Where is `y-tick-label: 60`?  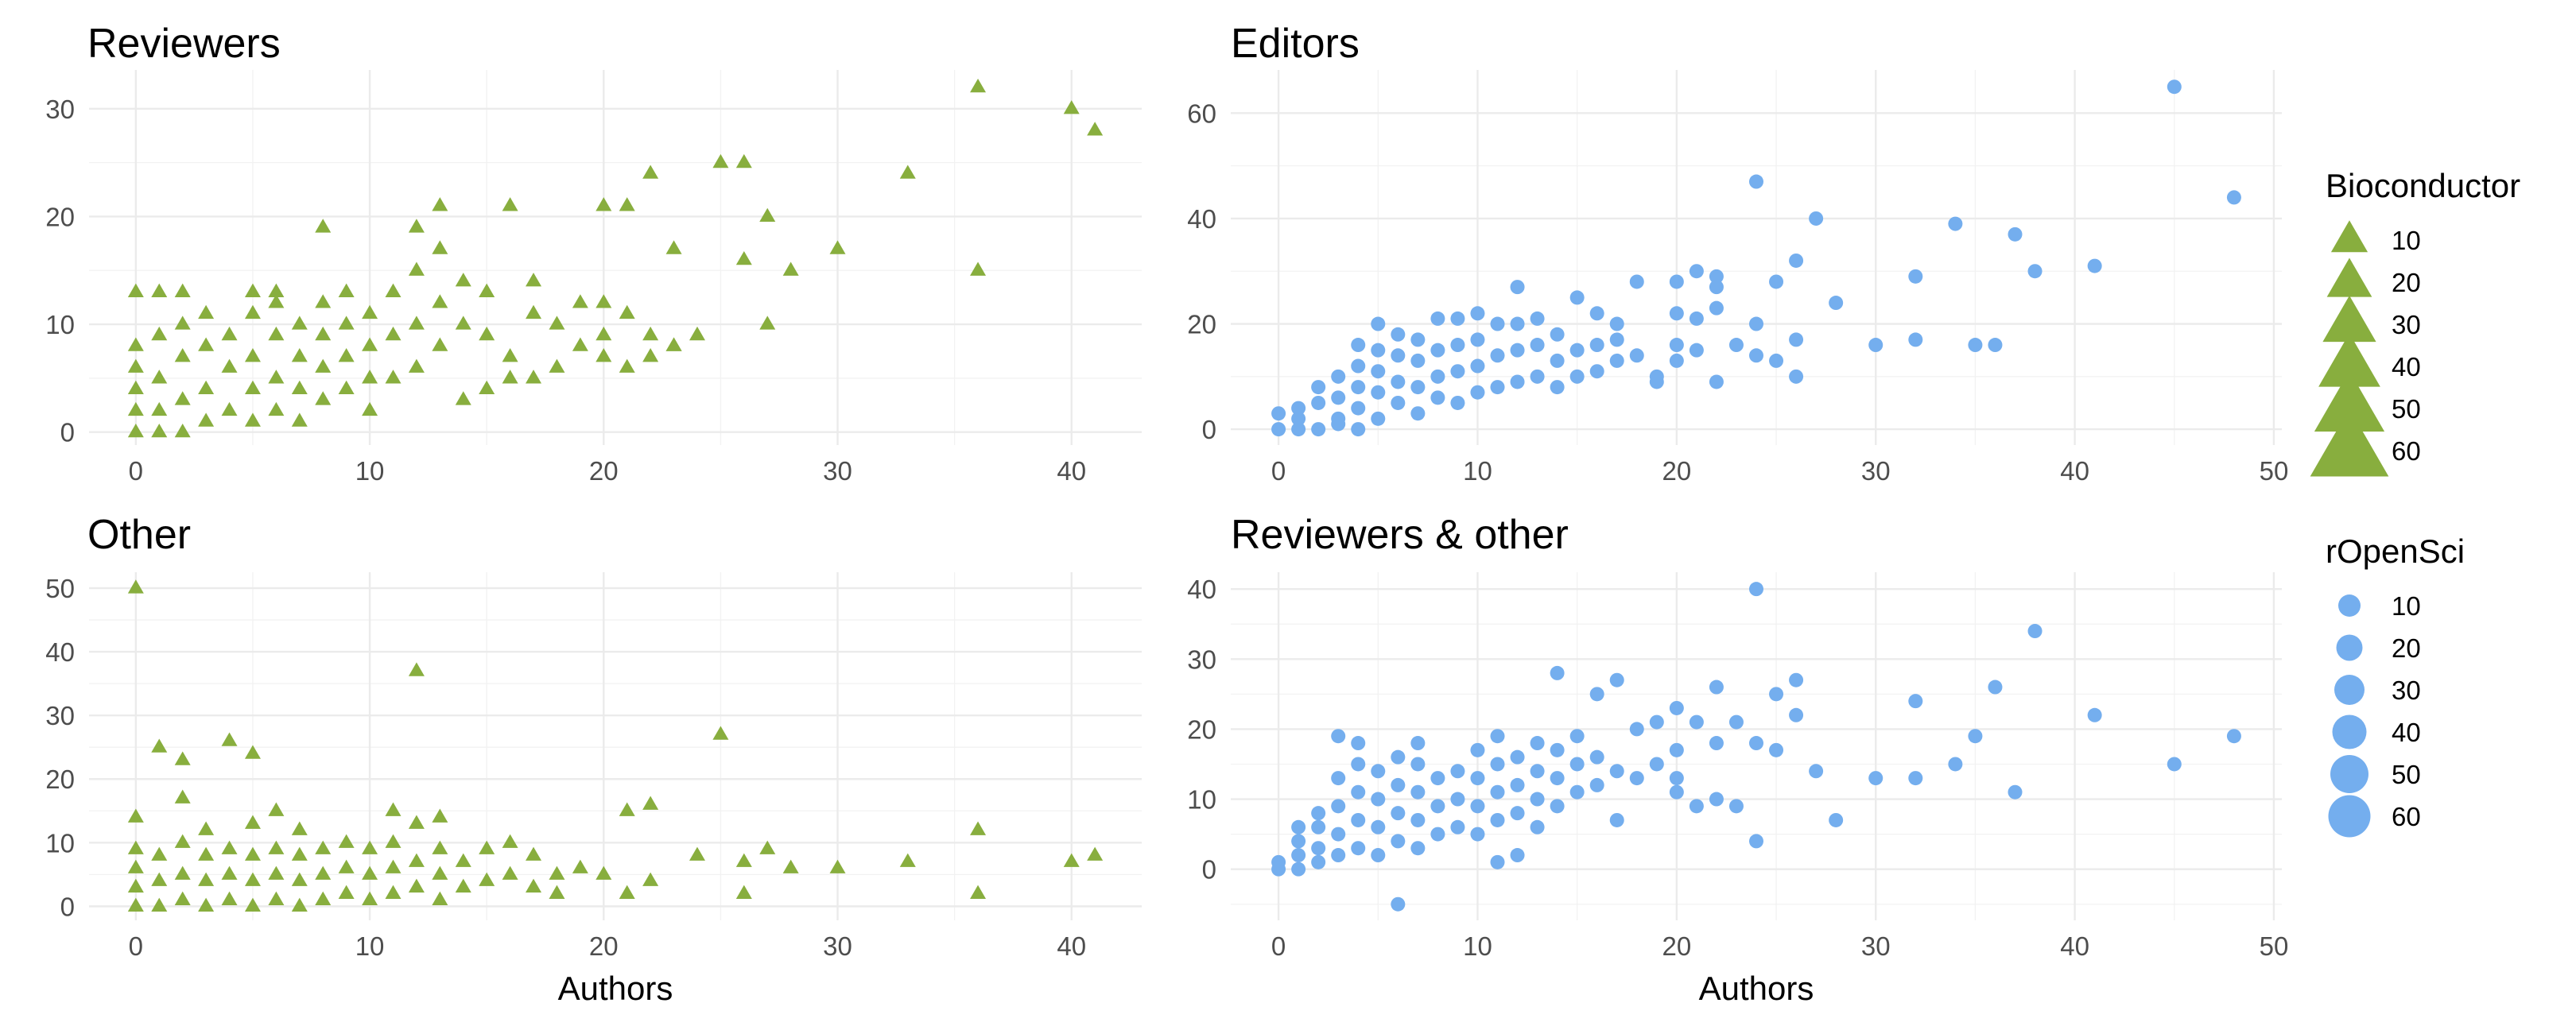 y-tick-label: 60 is located at coordinates (1202, 113).